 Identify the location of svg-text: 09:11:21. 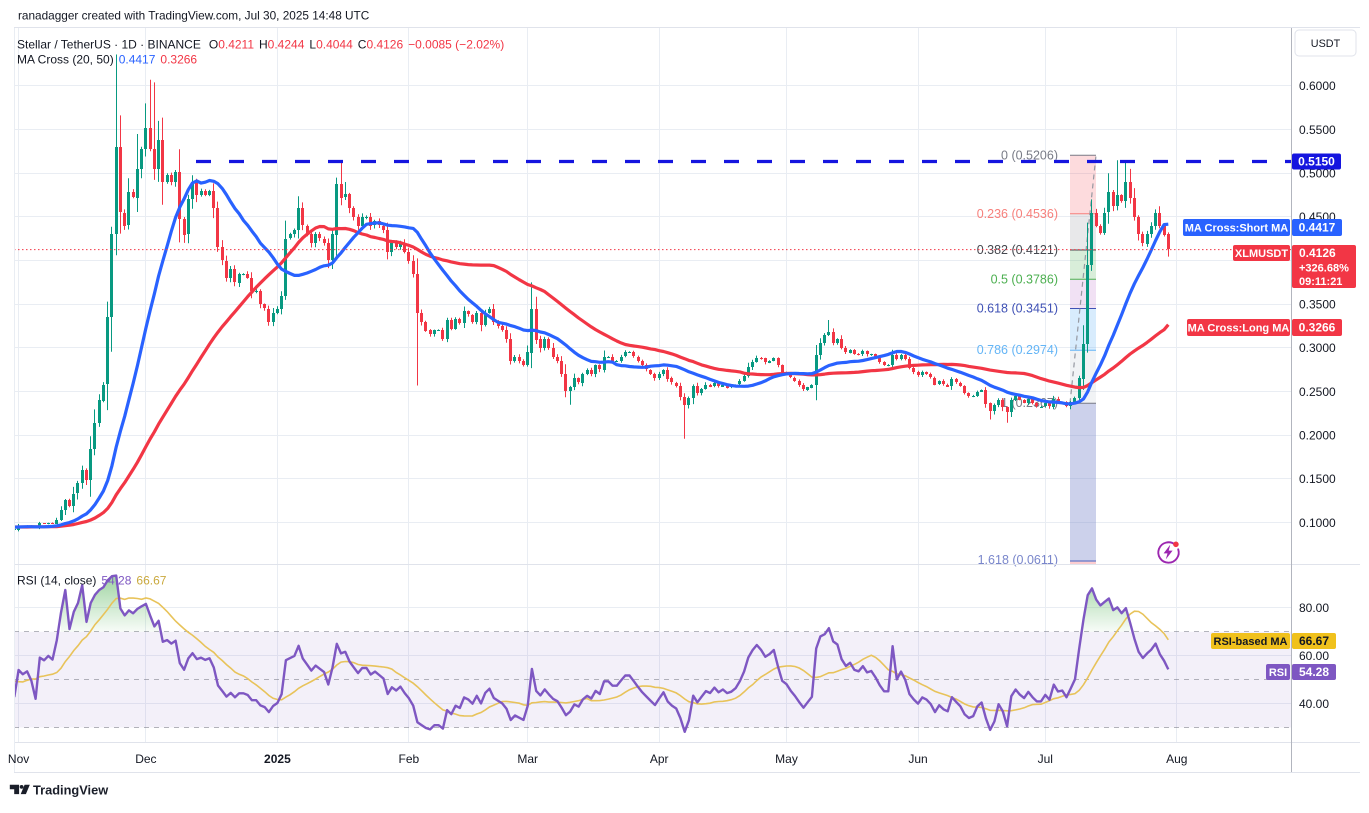
(1320, 282).